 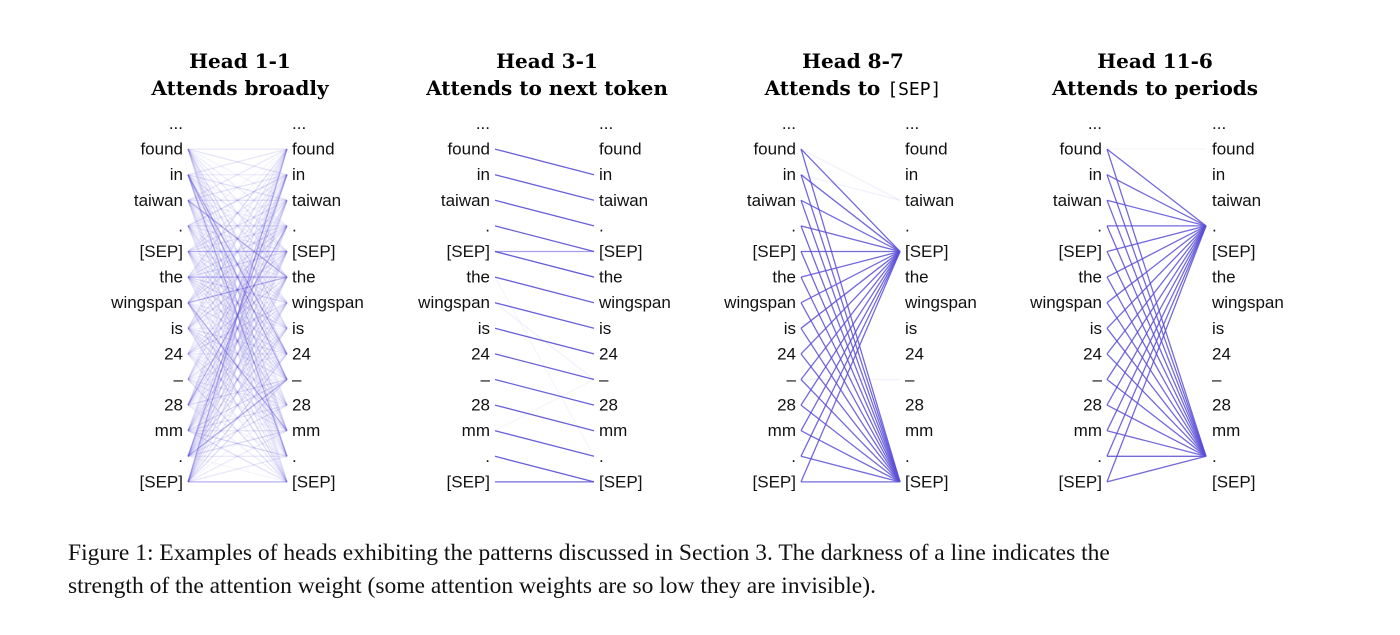 What do you see at coordinates (1218, 174) in the screenshot?
I see `target-token: in` at bounding box center [1218, 174].